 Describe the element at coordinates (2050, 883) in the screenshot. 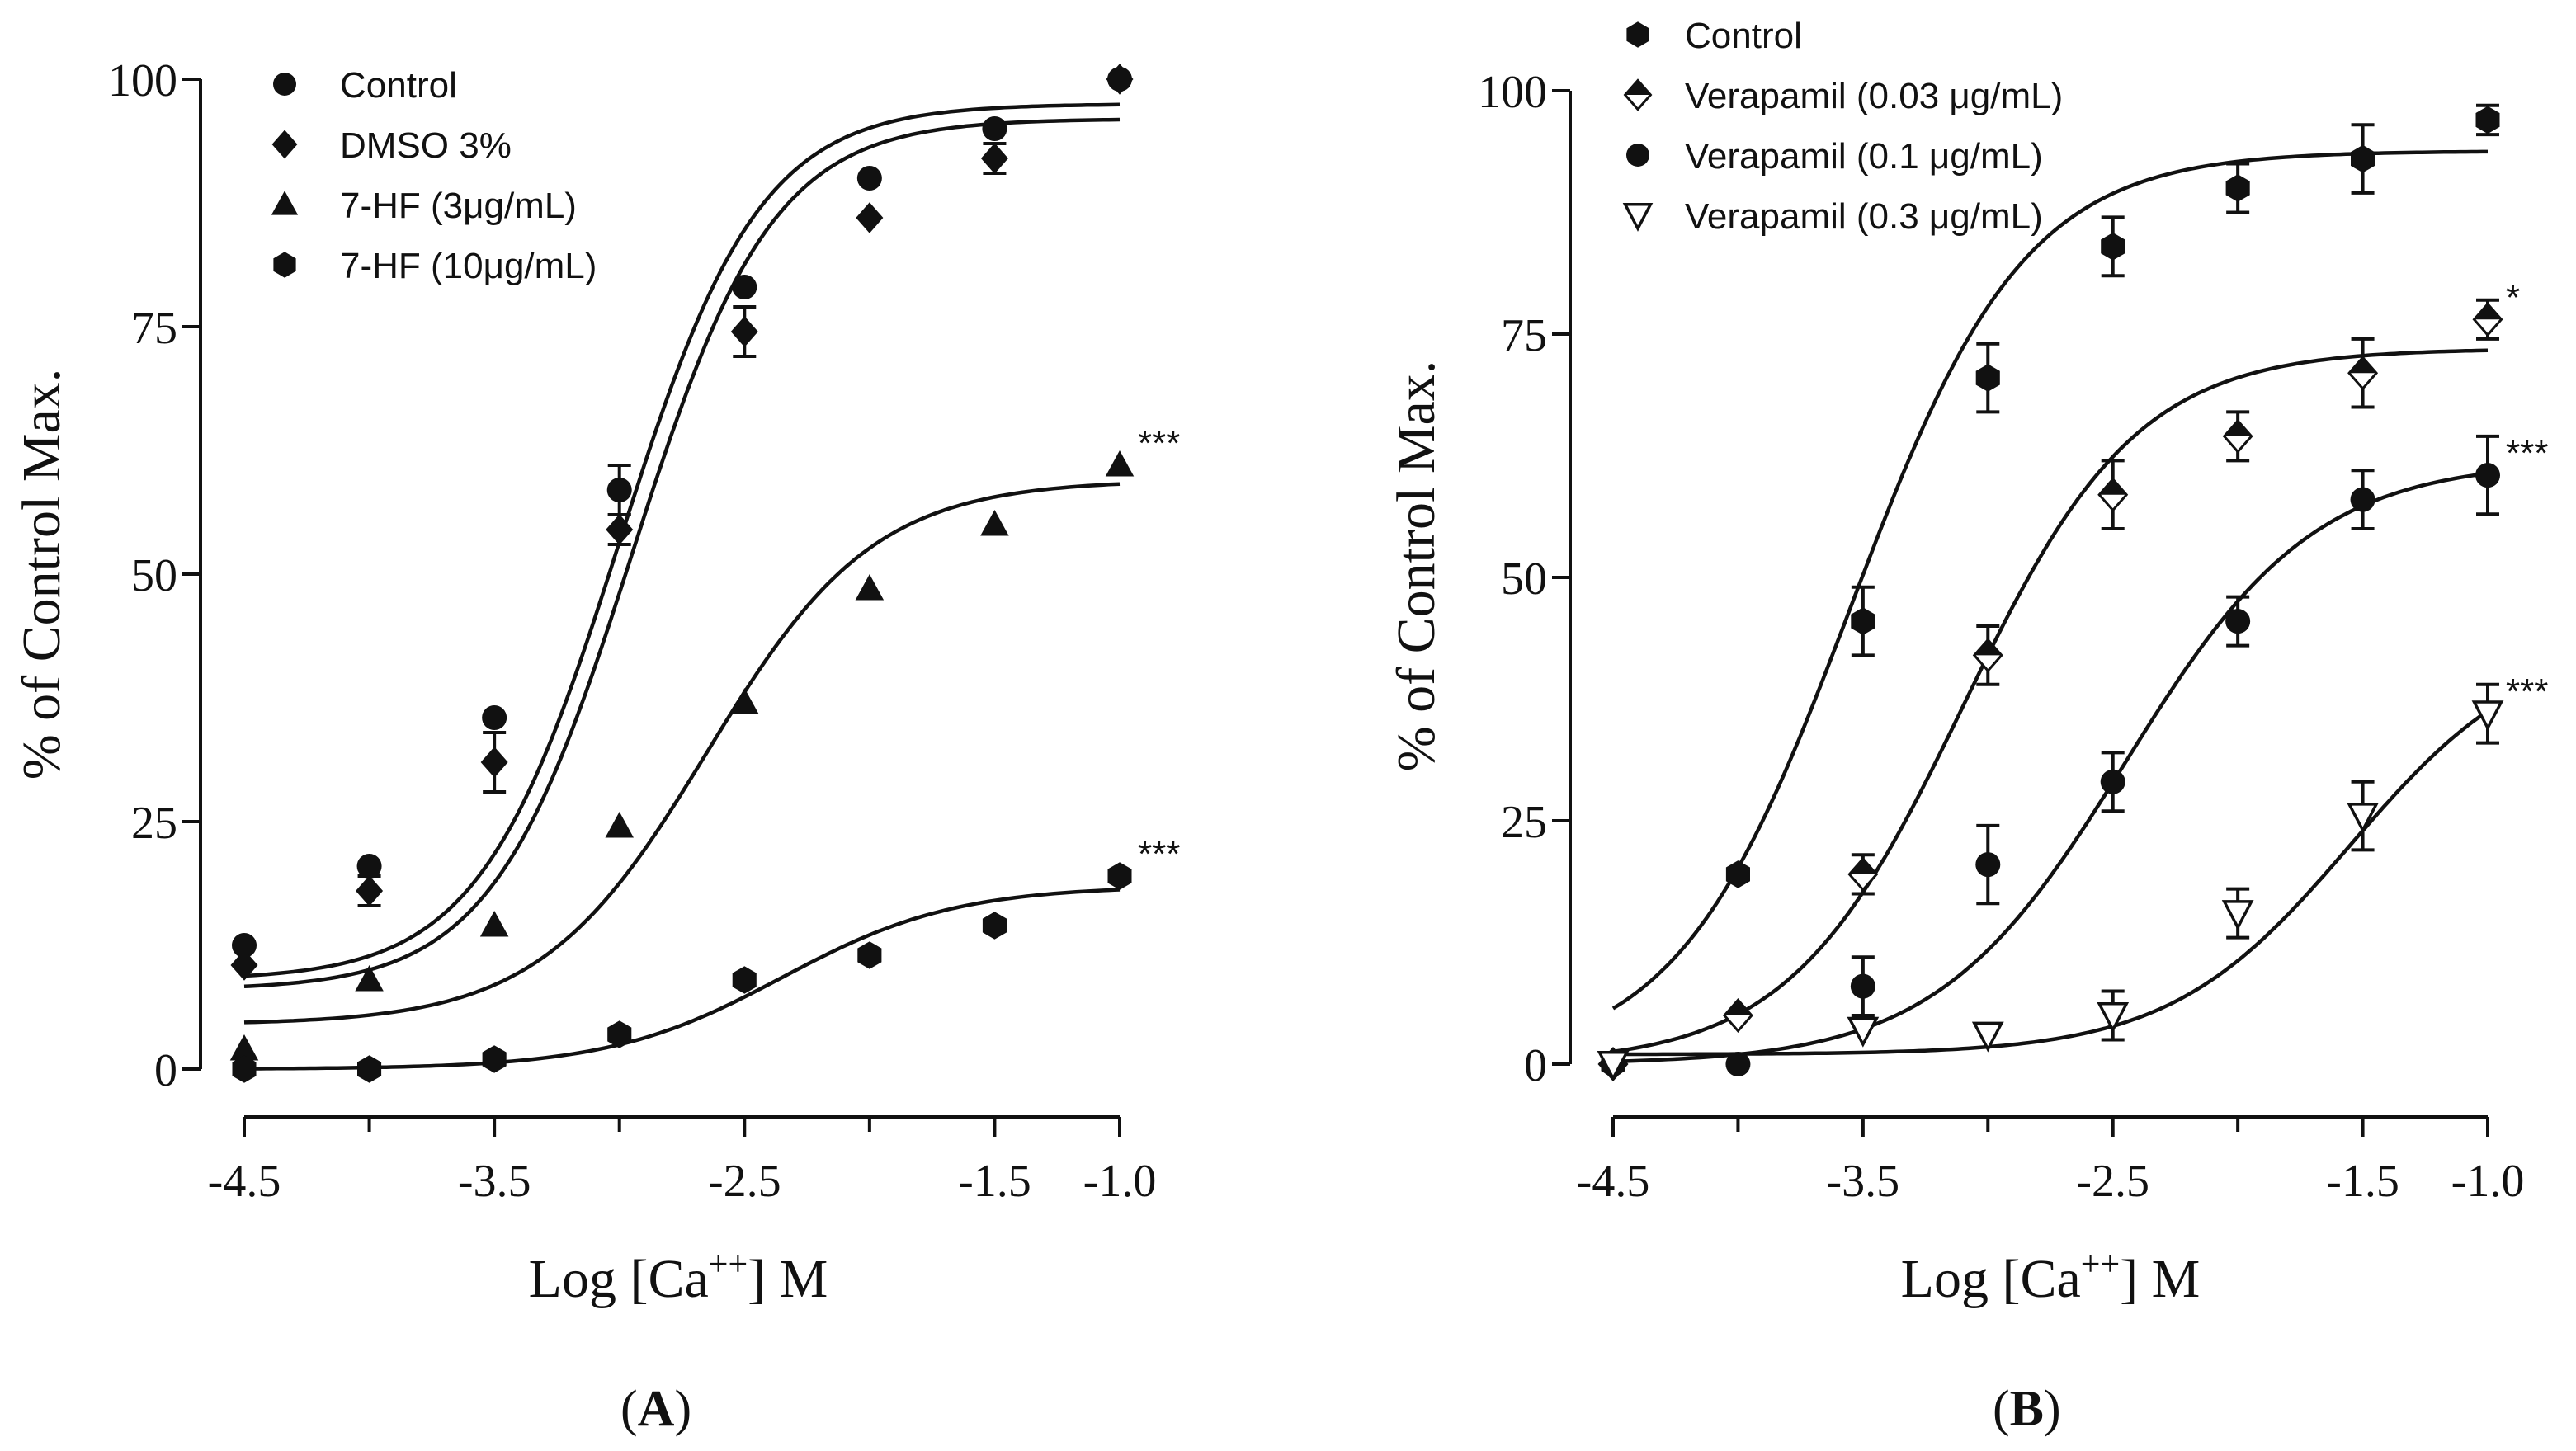

I see `fit-curve-verapamil-0-3-g-ml-` at that location.